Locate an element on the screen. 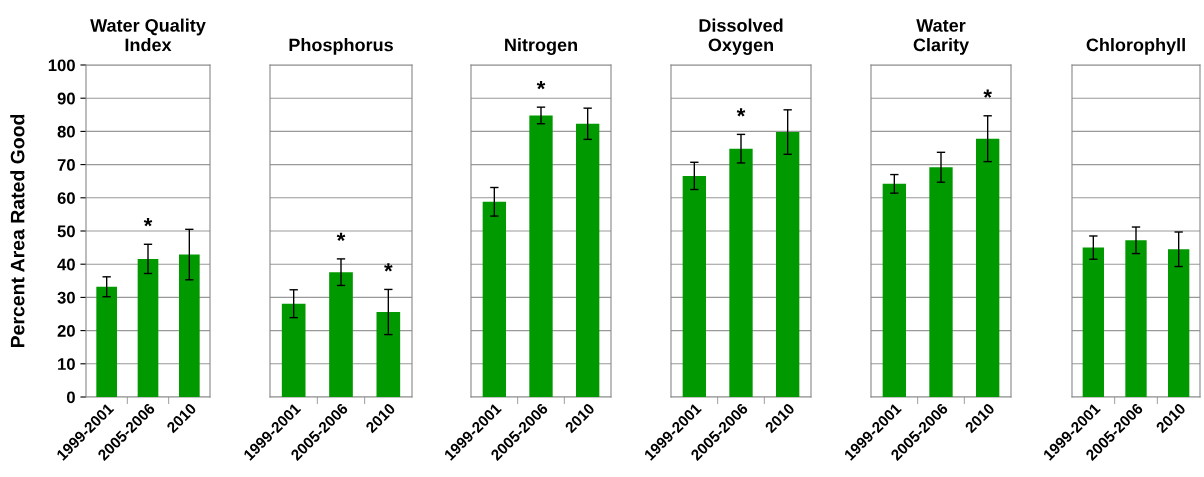 The image size is (1204, 477). y-tick-label: 10 is located at coordinates (66, 364).